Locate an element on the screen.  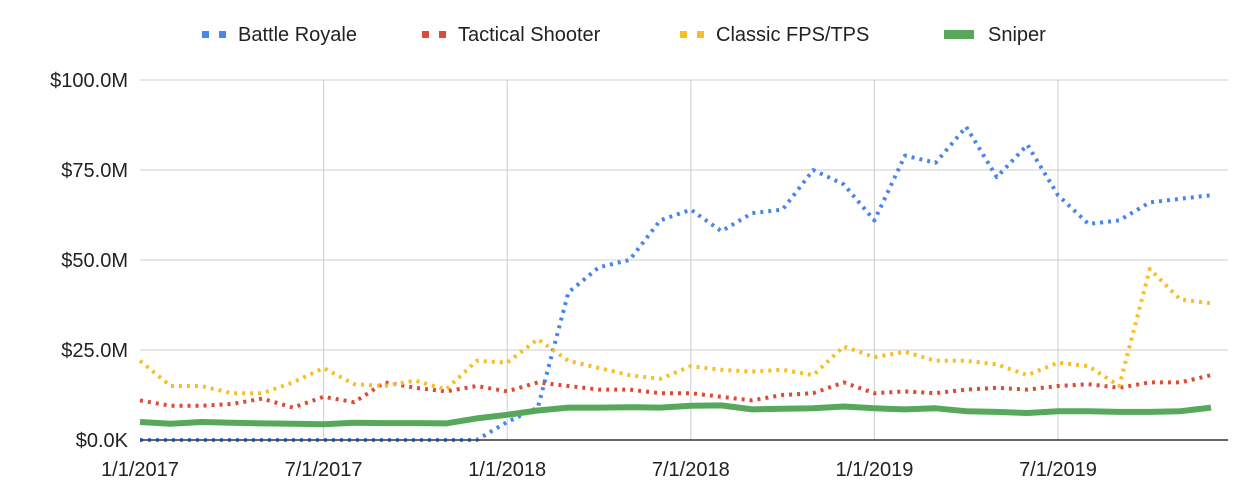
x-tick-label: 7/1/2018 is located at coordinates (691, 470).